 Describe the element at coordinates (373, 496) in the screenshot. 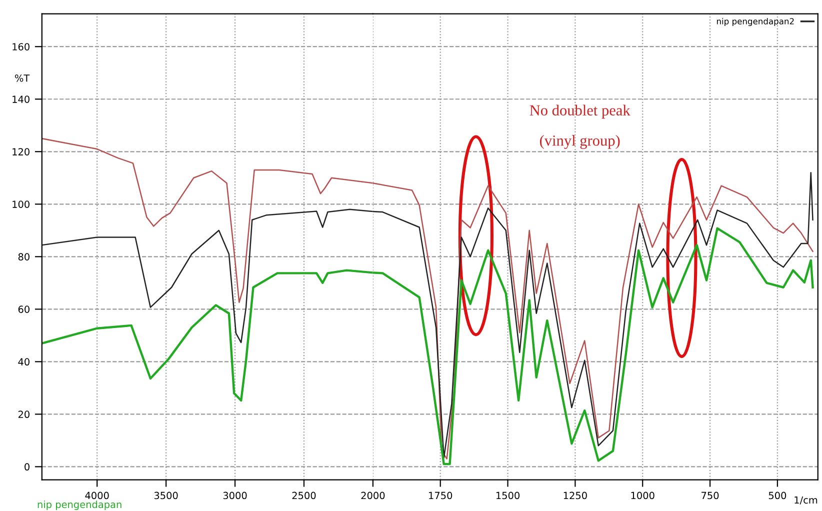

I see `x-tick-label: 2000` at that location.